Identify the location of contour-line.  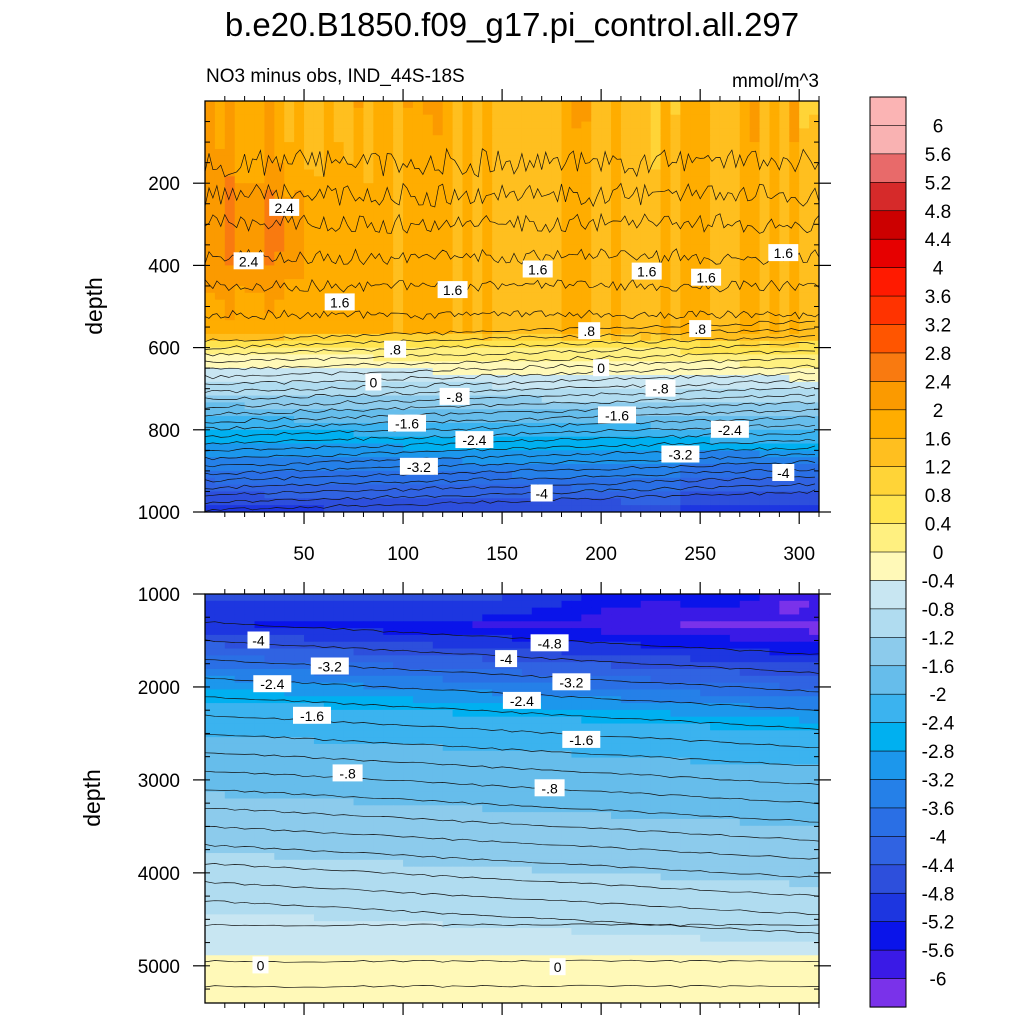
(510, 464).